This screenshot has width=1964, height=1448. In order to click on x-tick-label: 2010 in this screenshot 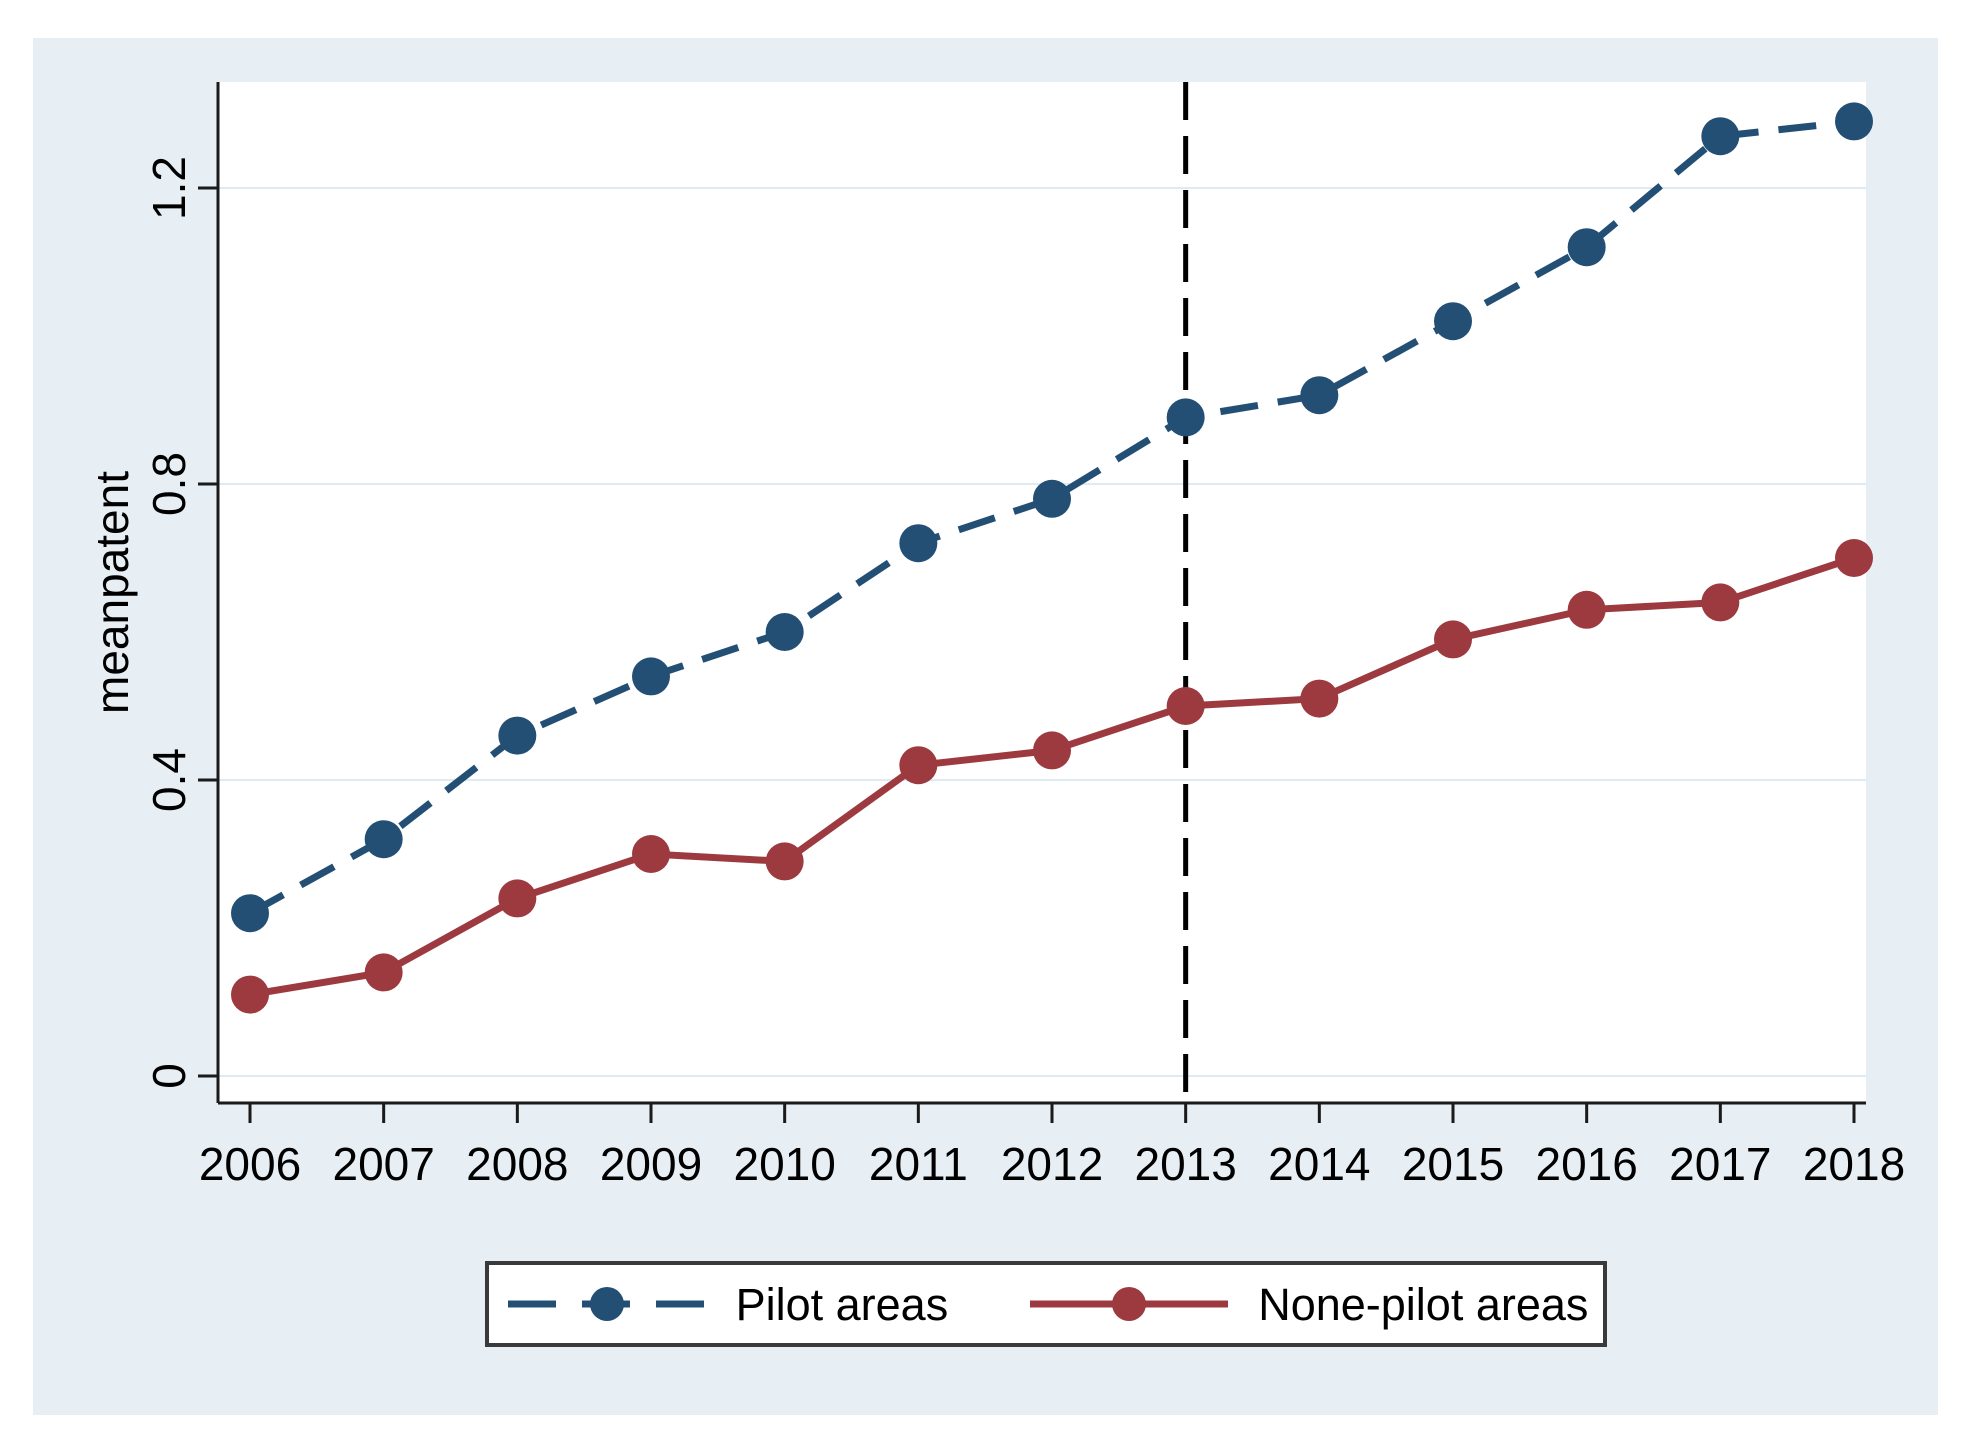, I will do `click(784, 1164)`.